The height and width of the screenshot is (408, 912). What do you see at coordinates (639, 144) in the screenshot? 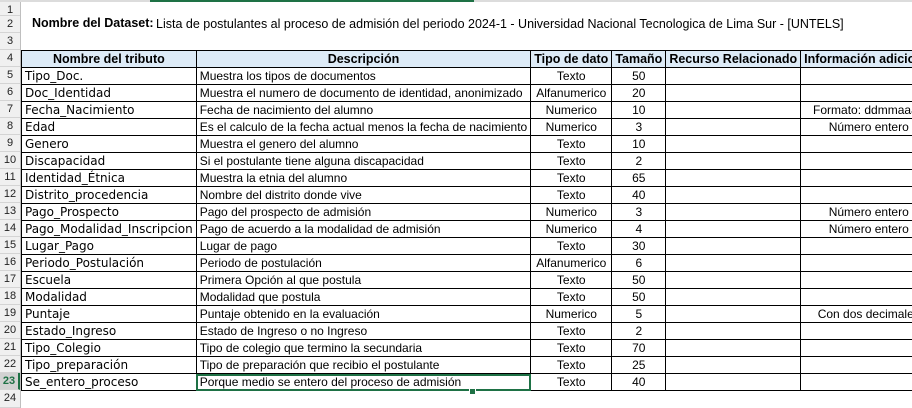
I see `cell-size: 10` at bounding box center [639, 144].